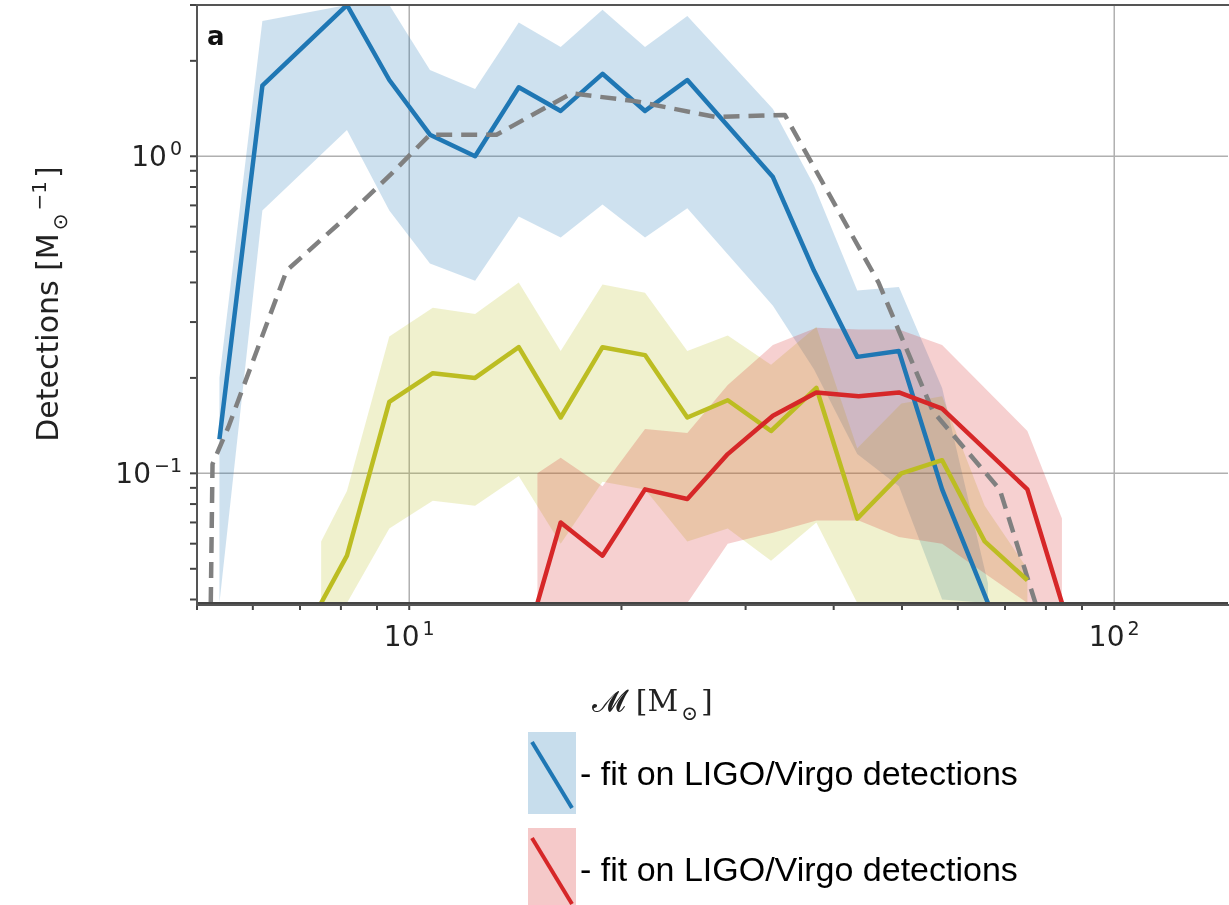  I want to click on annotation: a, so click(216, 36).